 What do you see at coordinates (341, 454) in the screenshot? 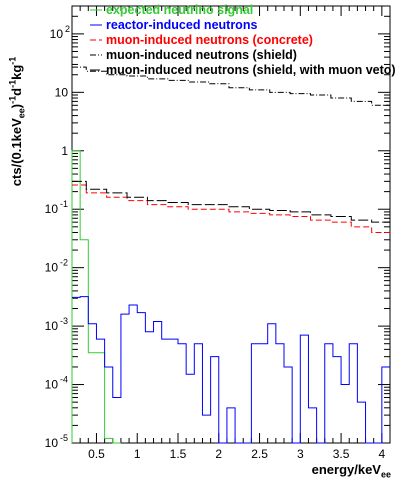
I see `x-tick-label: 3.5` at bounding box center [341, 454].